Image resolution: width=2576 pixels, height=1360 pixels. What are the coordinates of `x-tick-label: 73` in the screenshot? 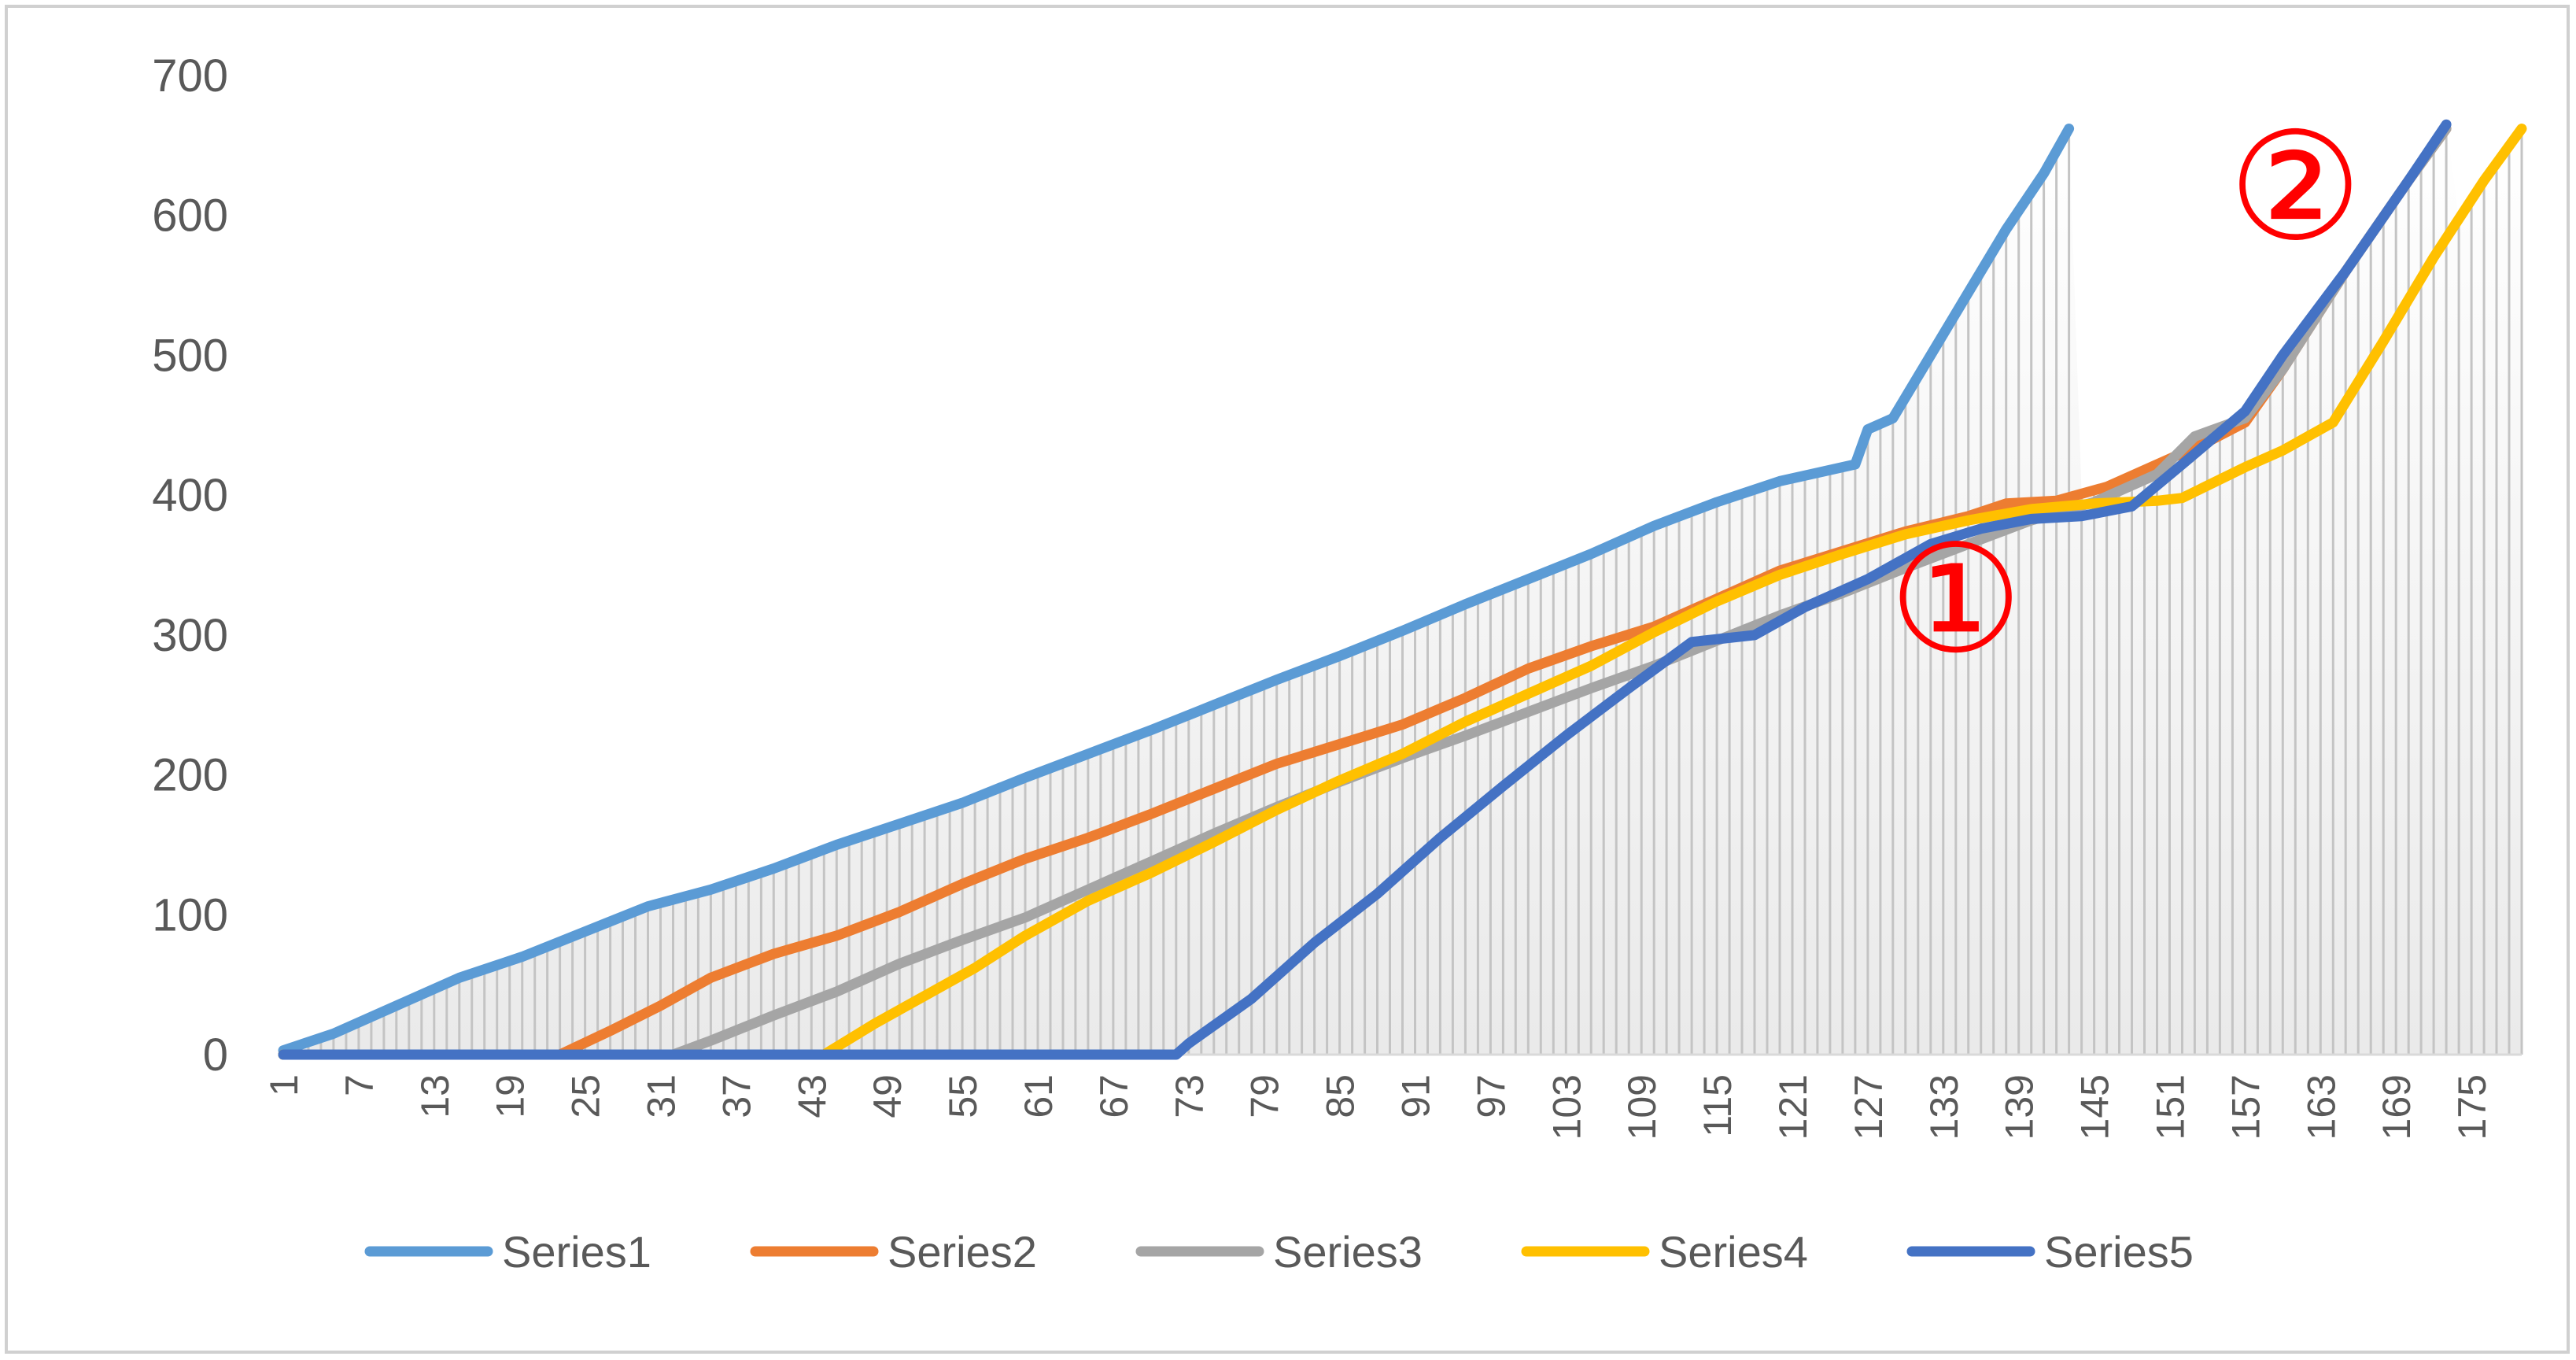 It's located at (1190, 1096).